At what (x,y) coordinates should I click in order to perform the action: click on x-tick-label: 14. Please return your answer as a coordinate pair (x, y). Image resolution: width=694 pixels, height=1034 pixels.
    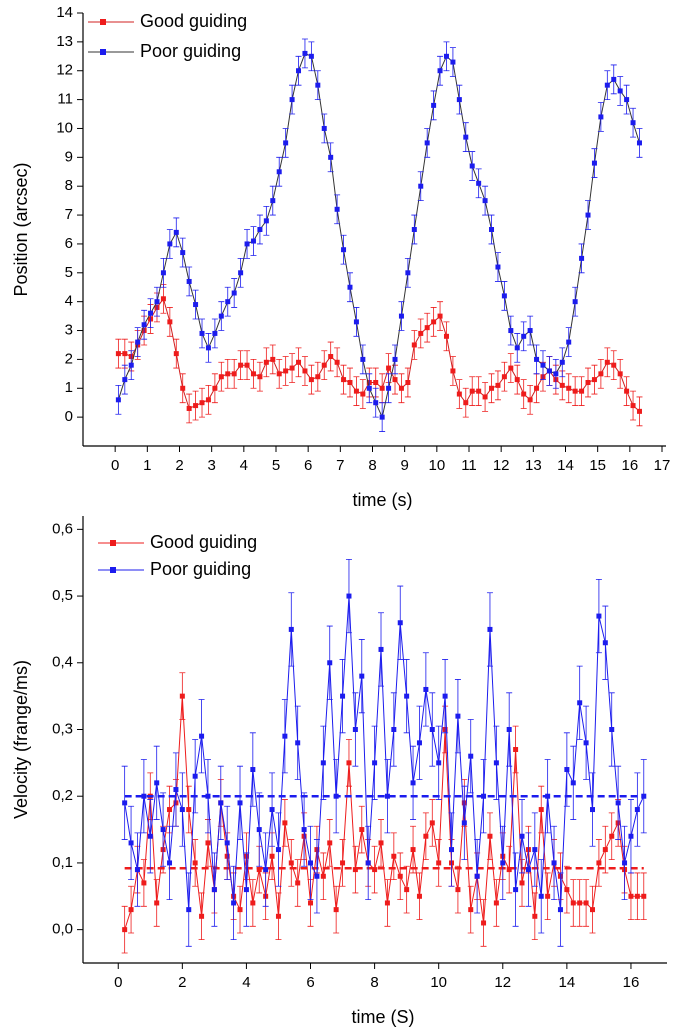
    Looking at the image, I should click on (567, 982).